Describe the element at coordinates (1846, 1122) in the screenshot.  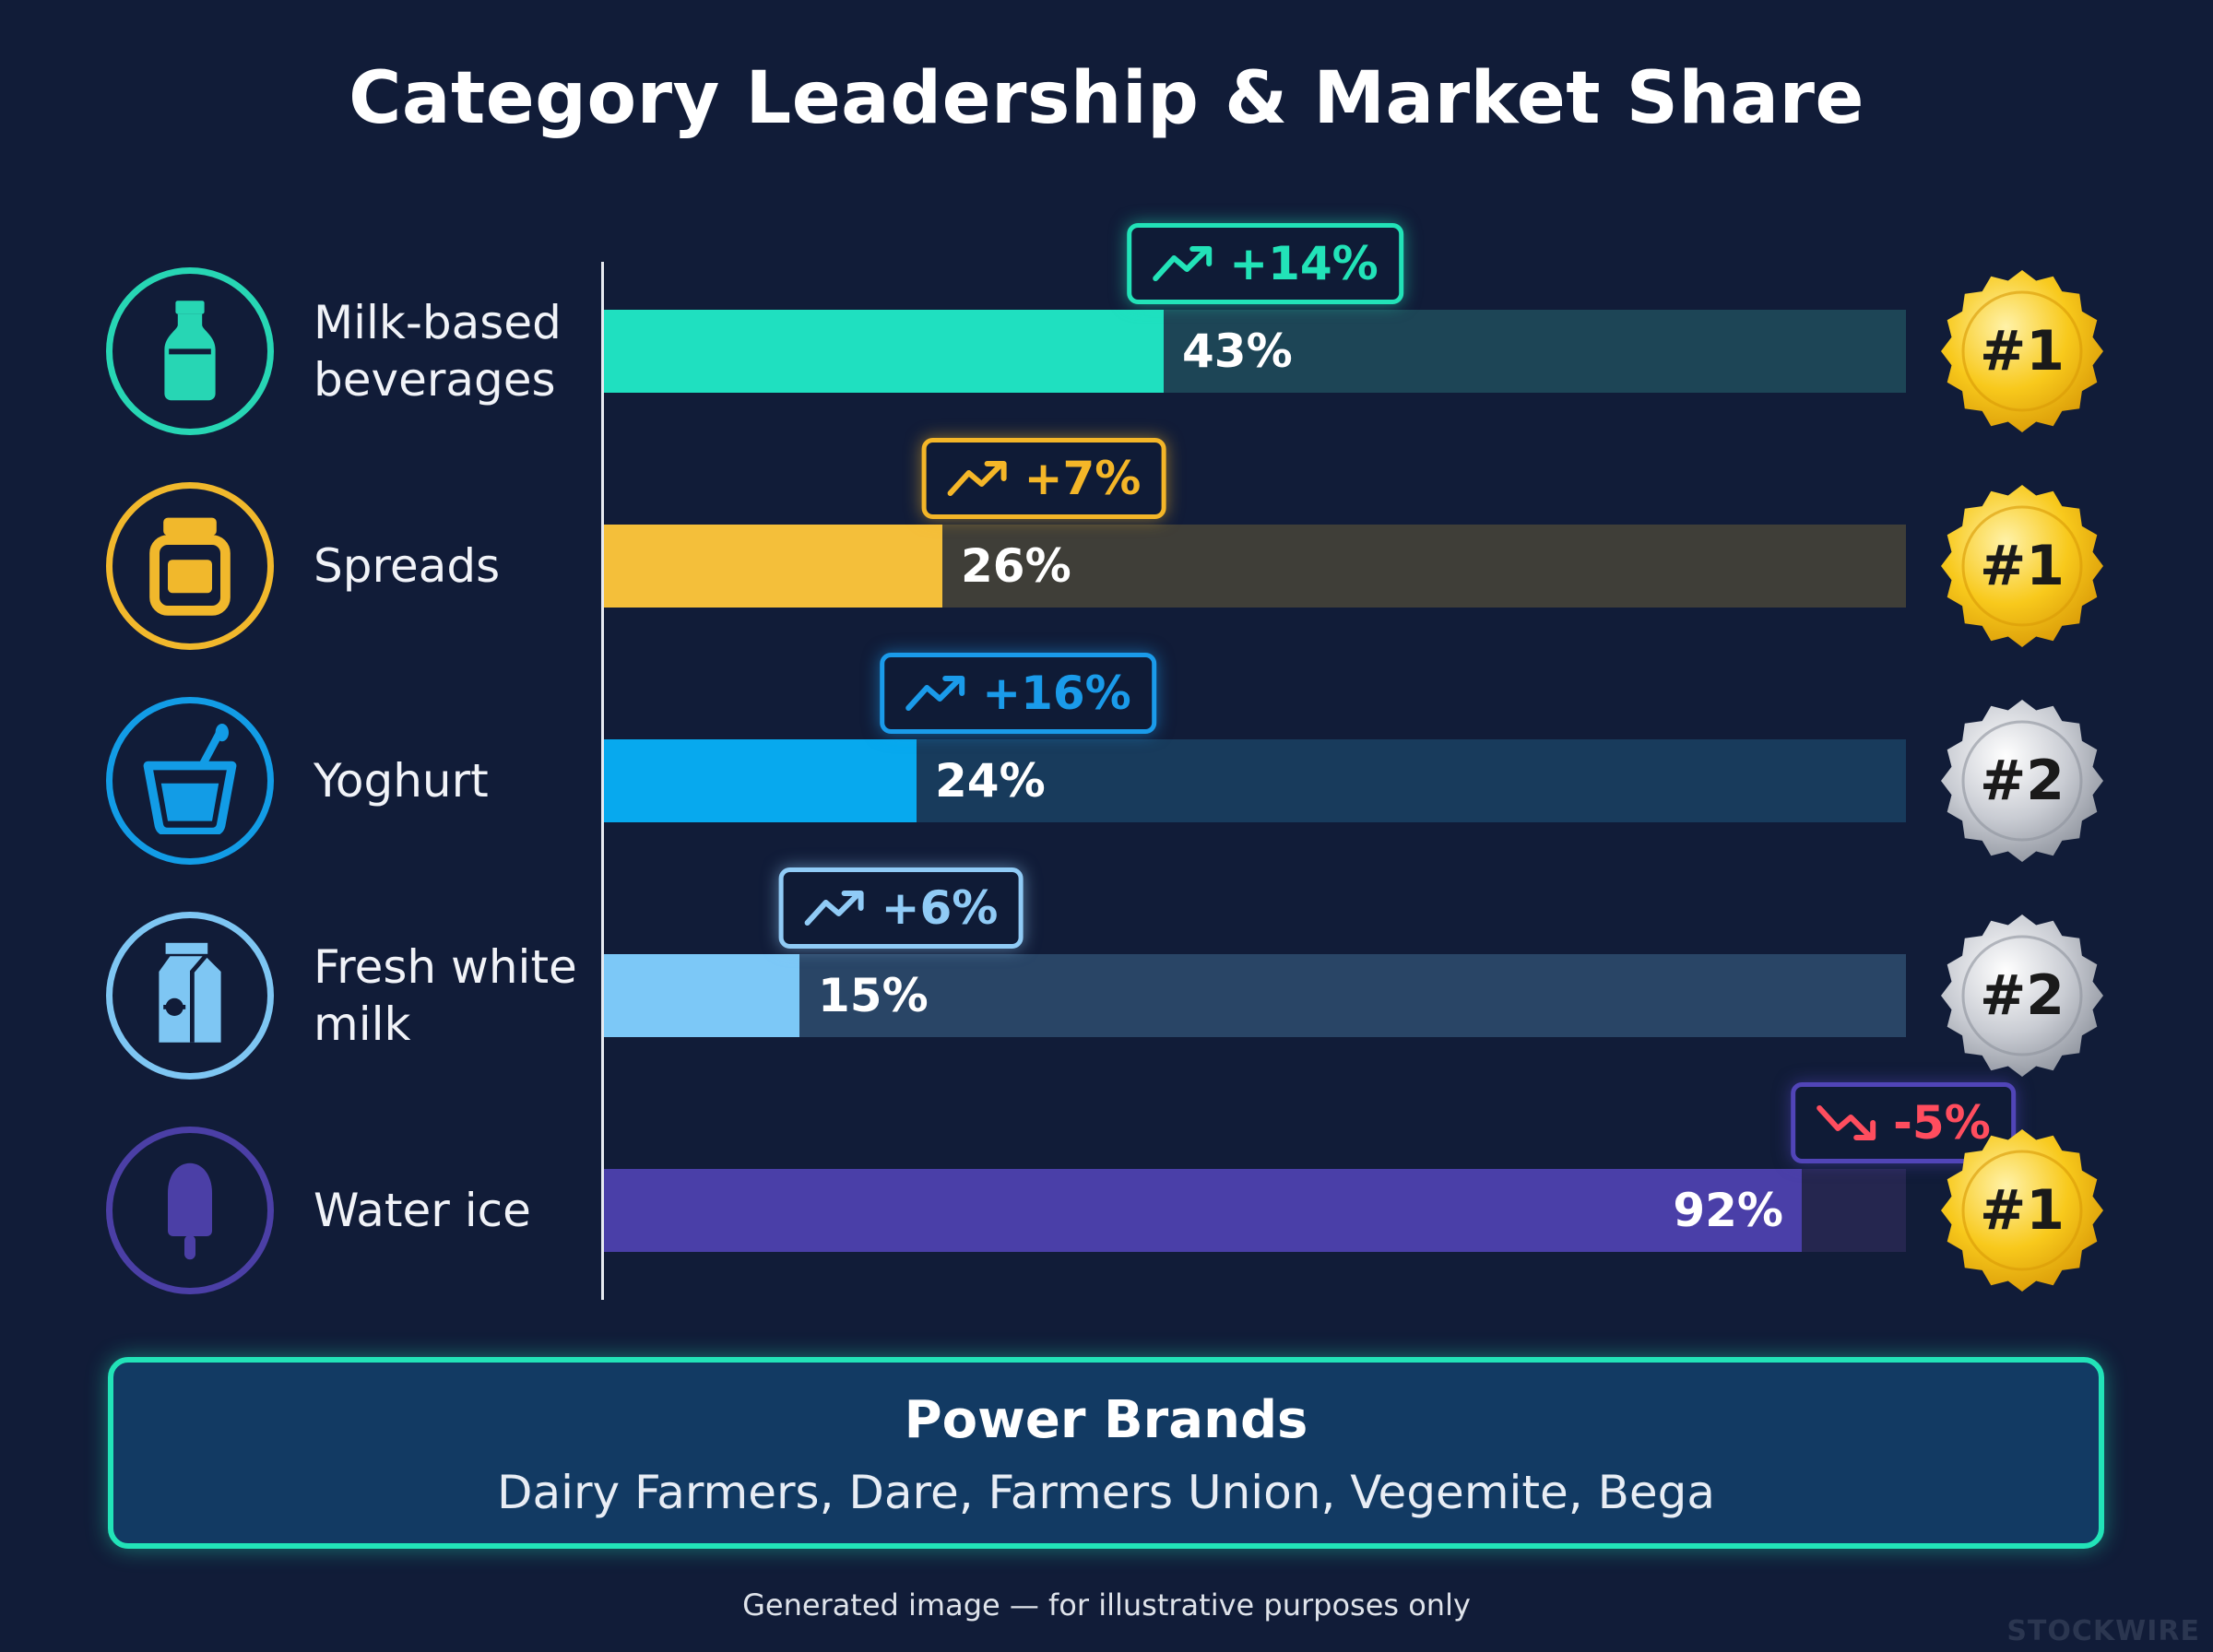
I see `trend-down-icon` at that location.